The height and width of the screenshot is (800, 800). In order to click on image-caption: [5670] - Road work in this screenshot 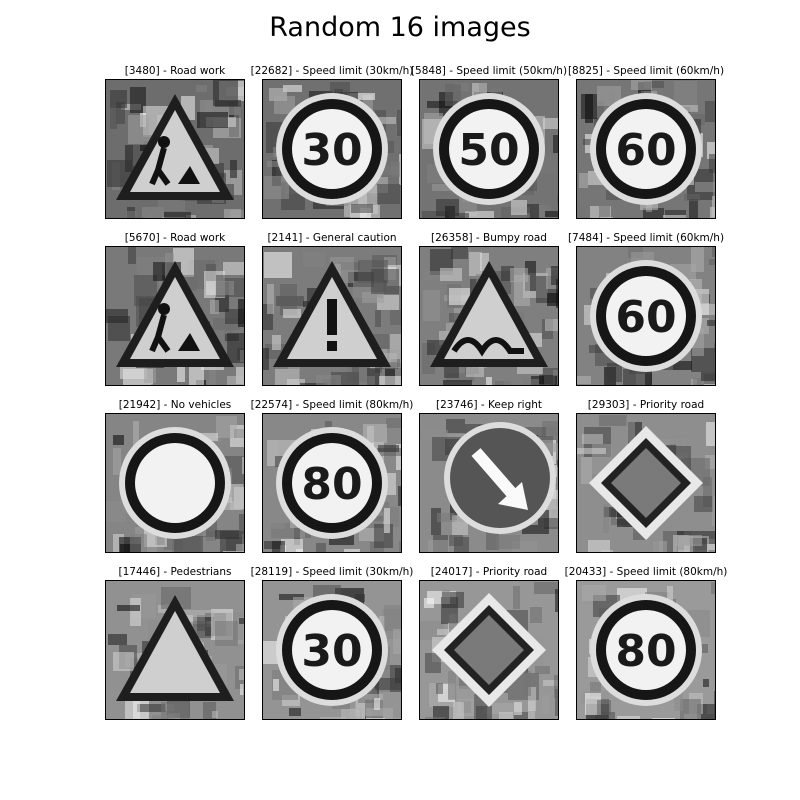, I will do `click(175, 238)`.